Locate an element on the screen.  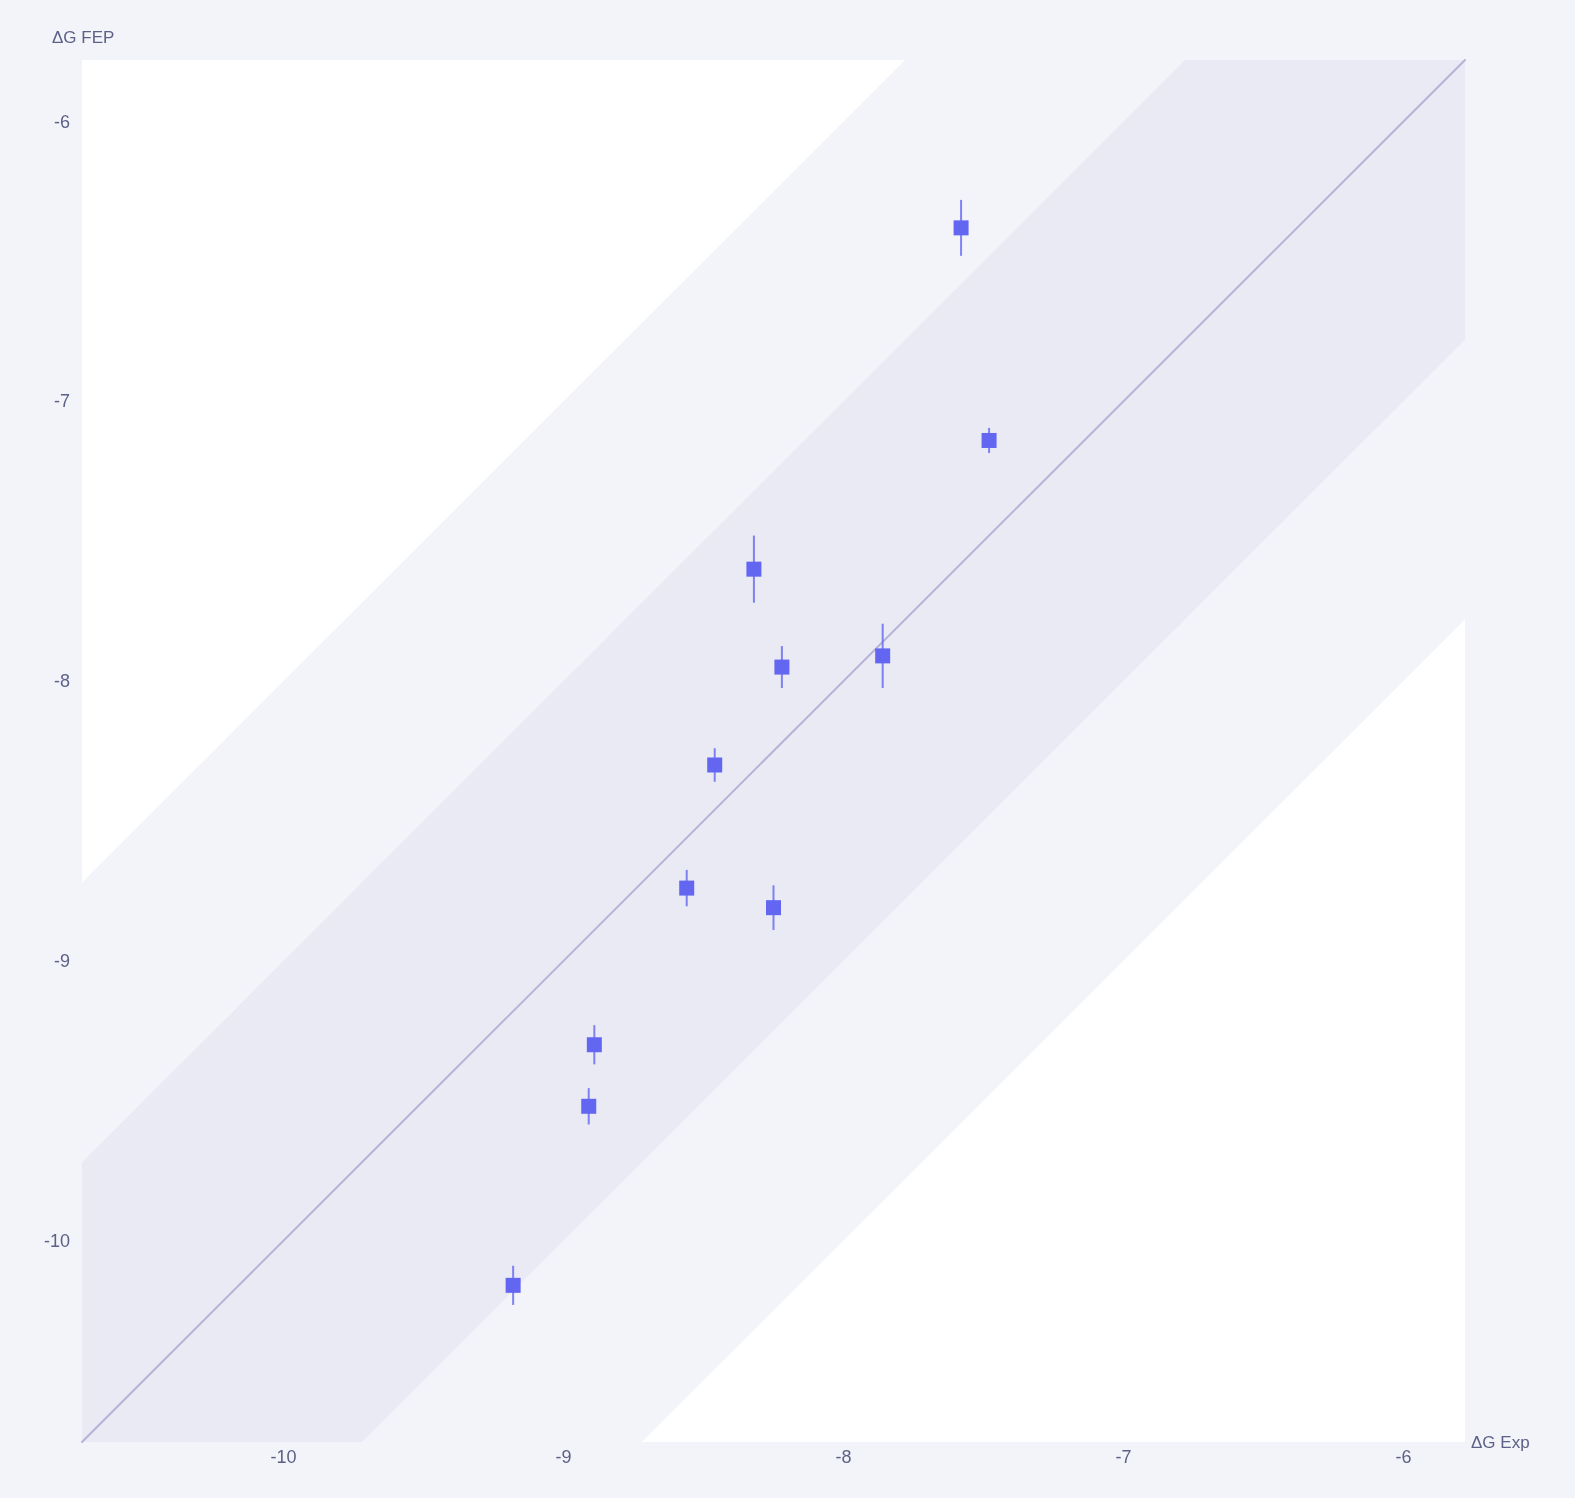
y-tick-label: -7 is located at coordinates (61, 401).